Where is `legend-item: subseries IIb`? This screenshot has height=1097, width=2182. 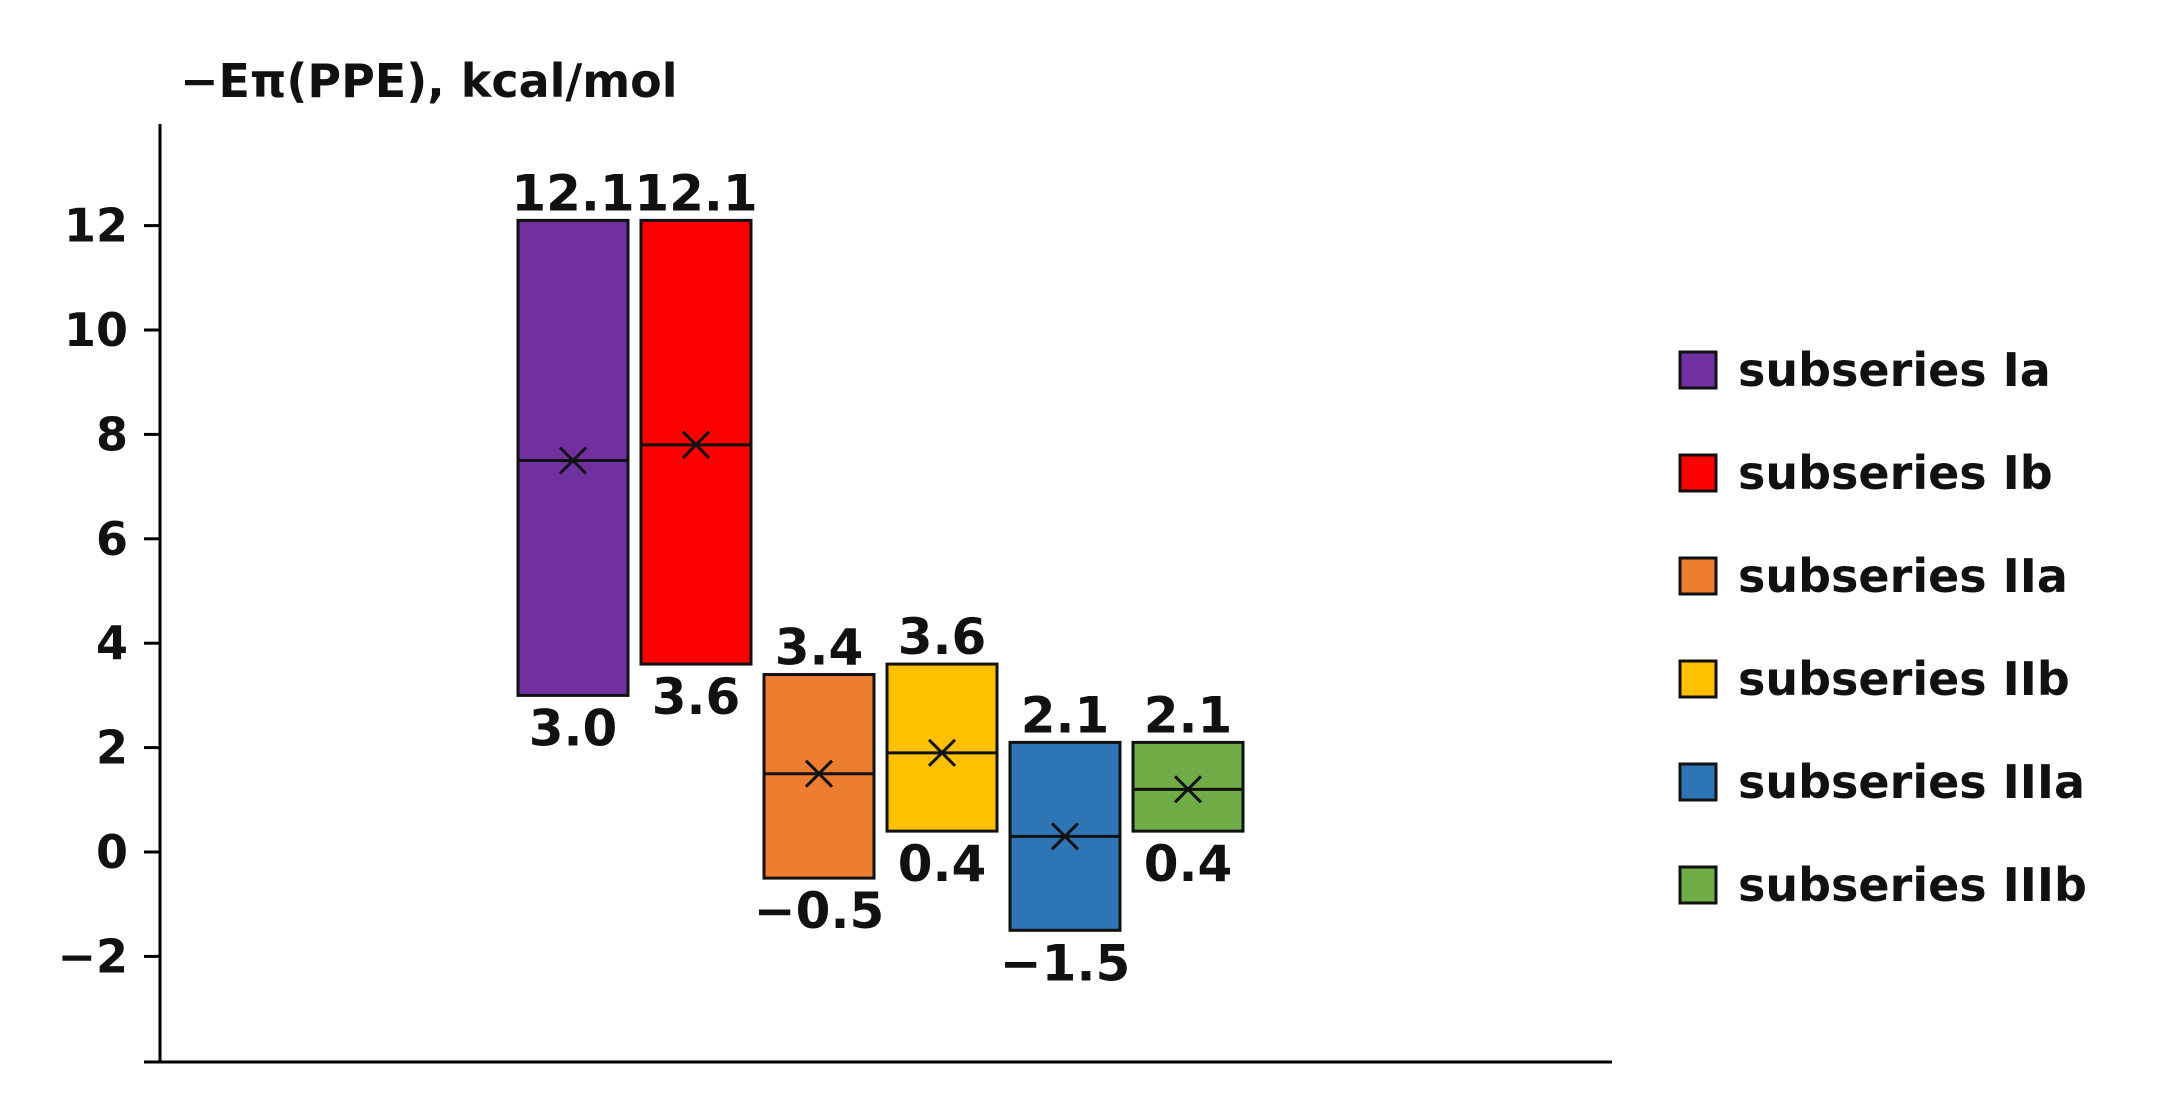 legend-item: subseries IIb is located at coordinates (1874, 679).